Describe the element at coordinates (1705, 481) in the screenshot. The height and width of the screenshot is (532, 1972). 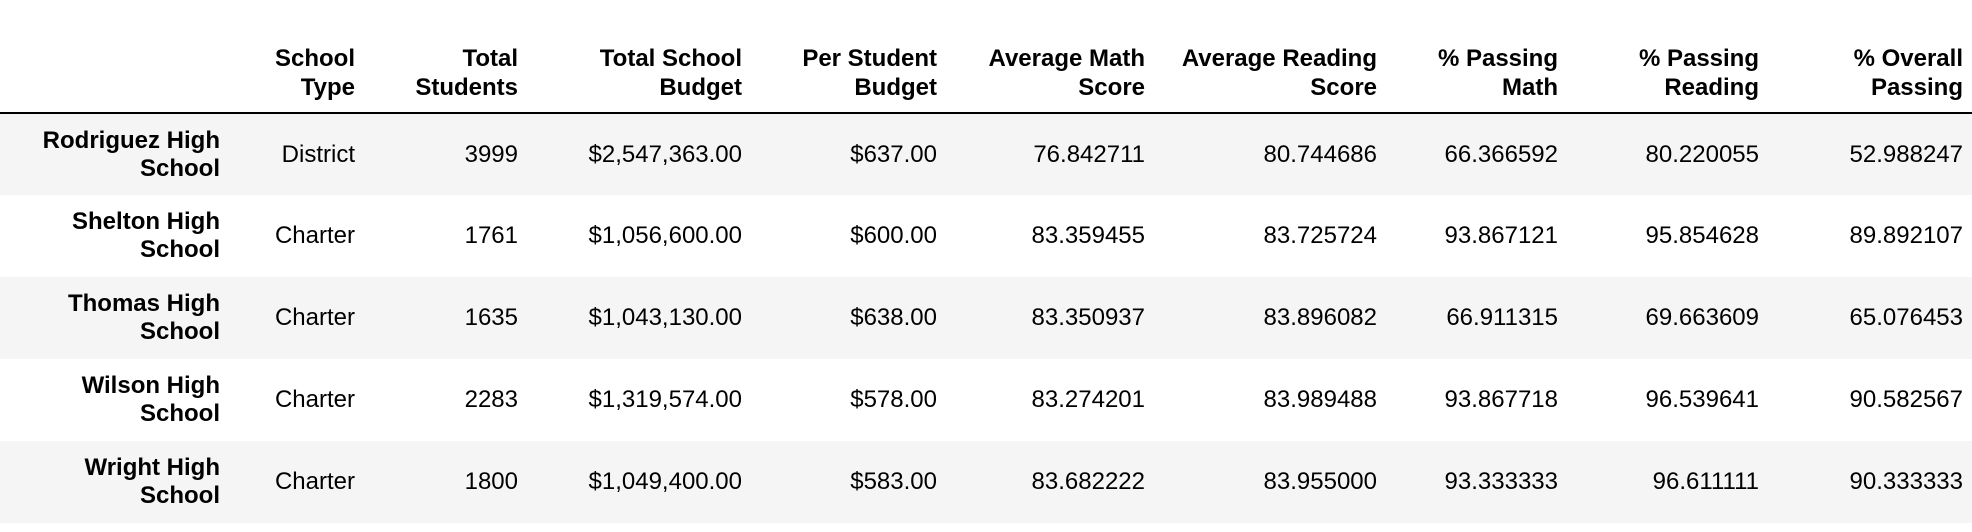
I see `pct-passing-reading-cell: 96.611111` at that location.